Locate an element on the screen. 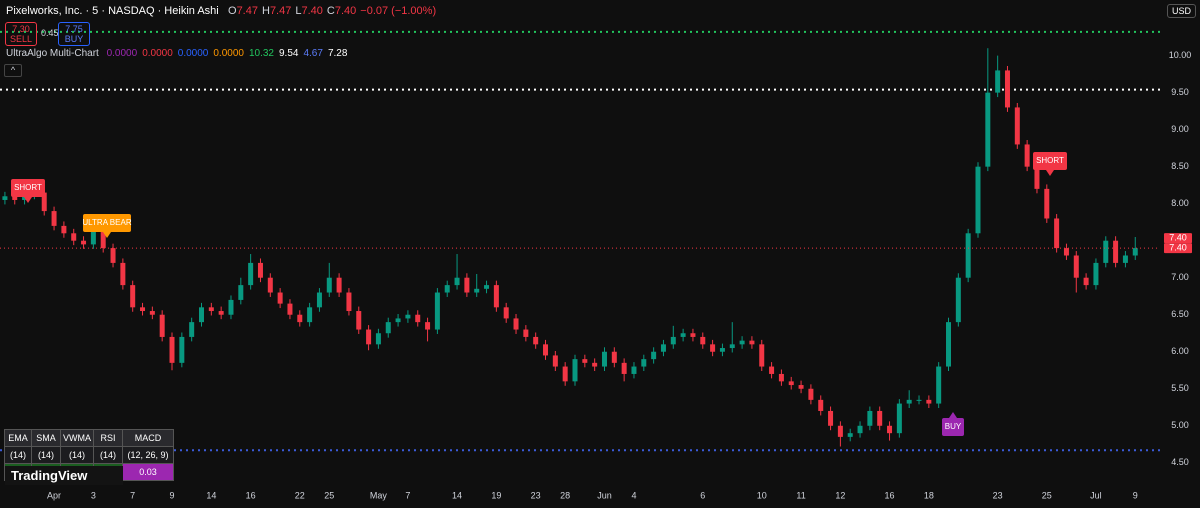 This screenshot has height=508, width=1200. y-tick-label: 8.50 is located at coordinates (1180, 166).